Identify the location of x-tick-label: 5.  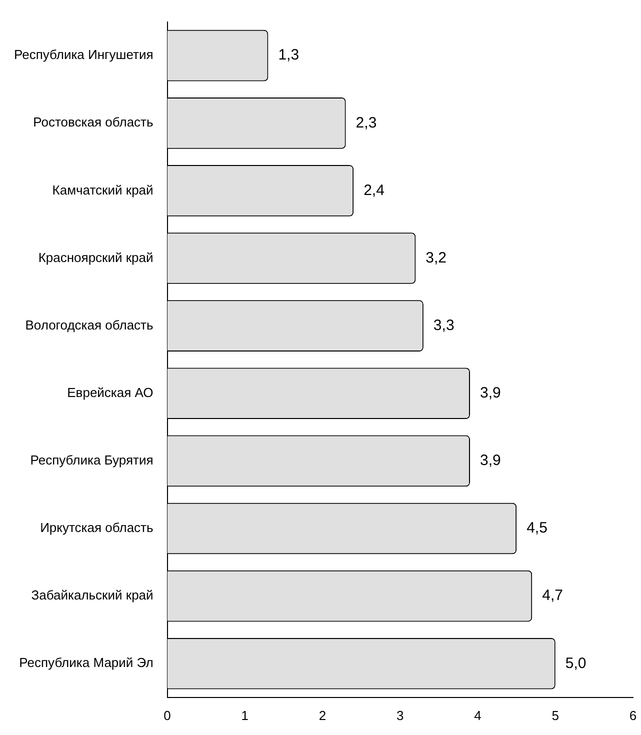
(555, 715).